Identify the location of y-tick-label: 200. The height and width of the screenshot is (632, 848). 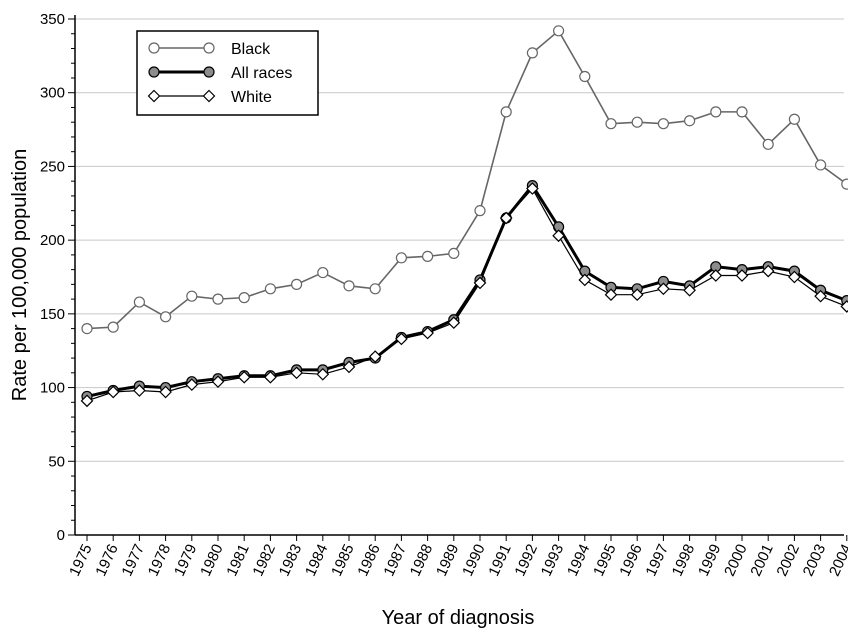
(52, 240).